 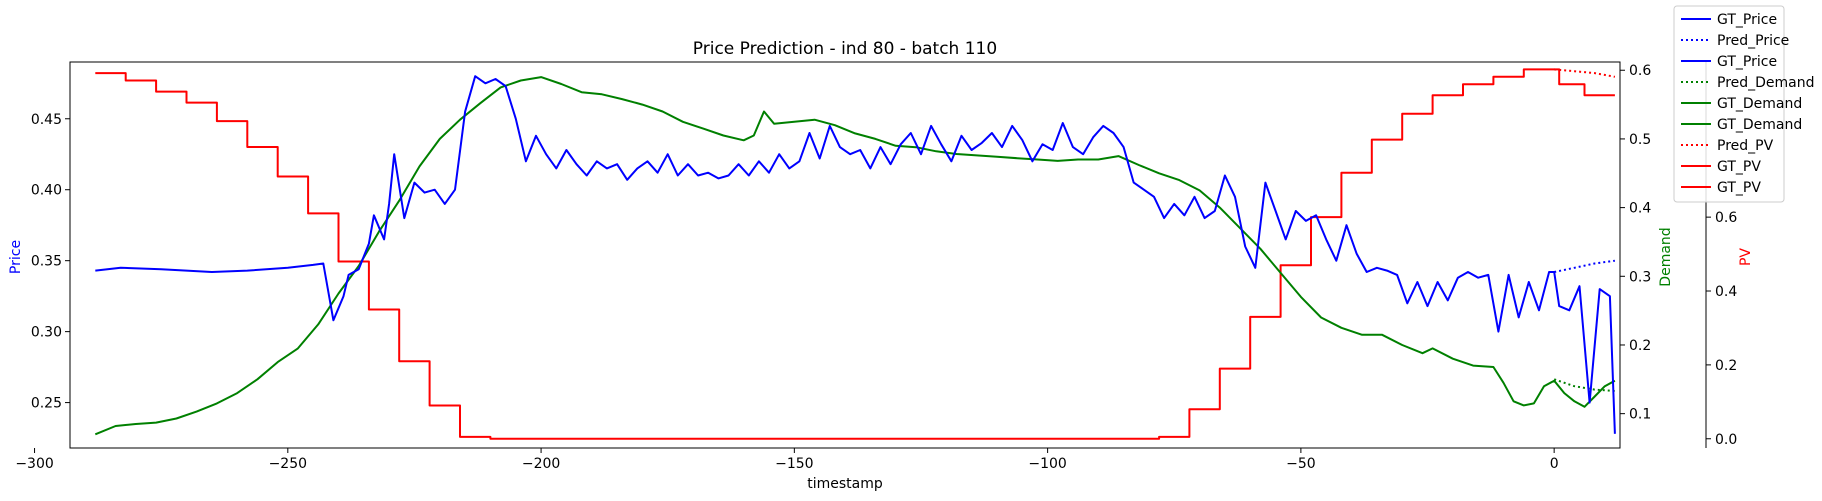 I want to click on legend-label: Pred_Demand, so click(x=1766, y=83).